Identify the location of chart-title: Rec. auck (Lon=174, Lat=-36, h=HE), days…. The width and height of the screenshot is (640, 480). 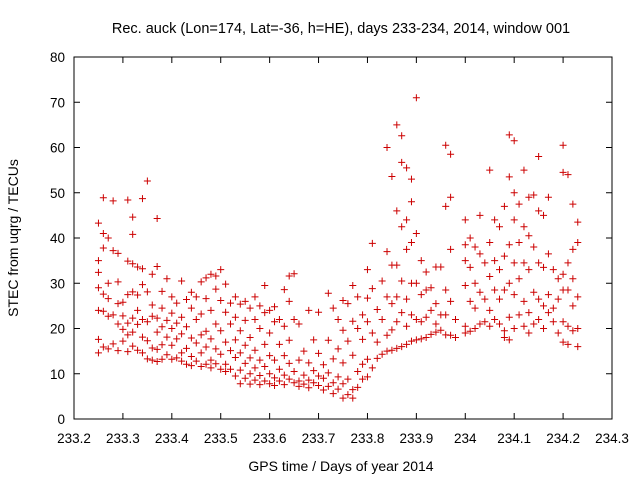
(341, 29).